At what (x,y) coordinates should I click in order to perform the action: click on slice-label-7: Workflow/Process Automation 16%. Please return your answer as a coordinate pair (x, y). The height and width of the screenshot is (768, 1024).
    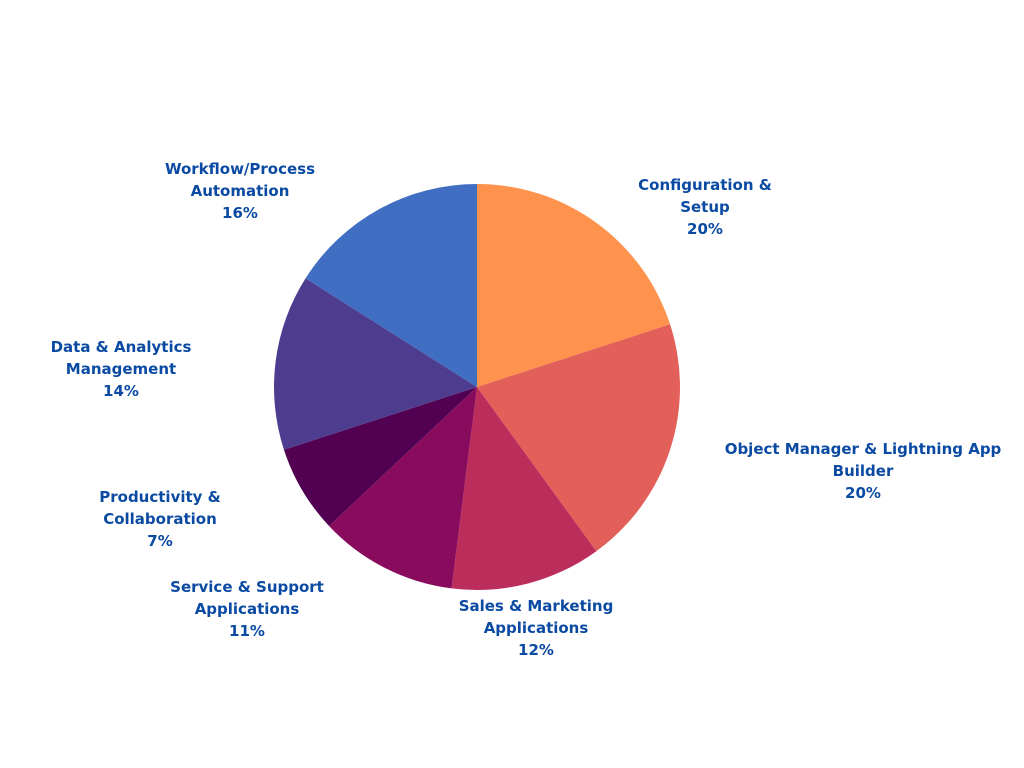
    Looking at the image, I should click on (240, 191).